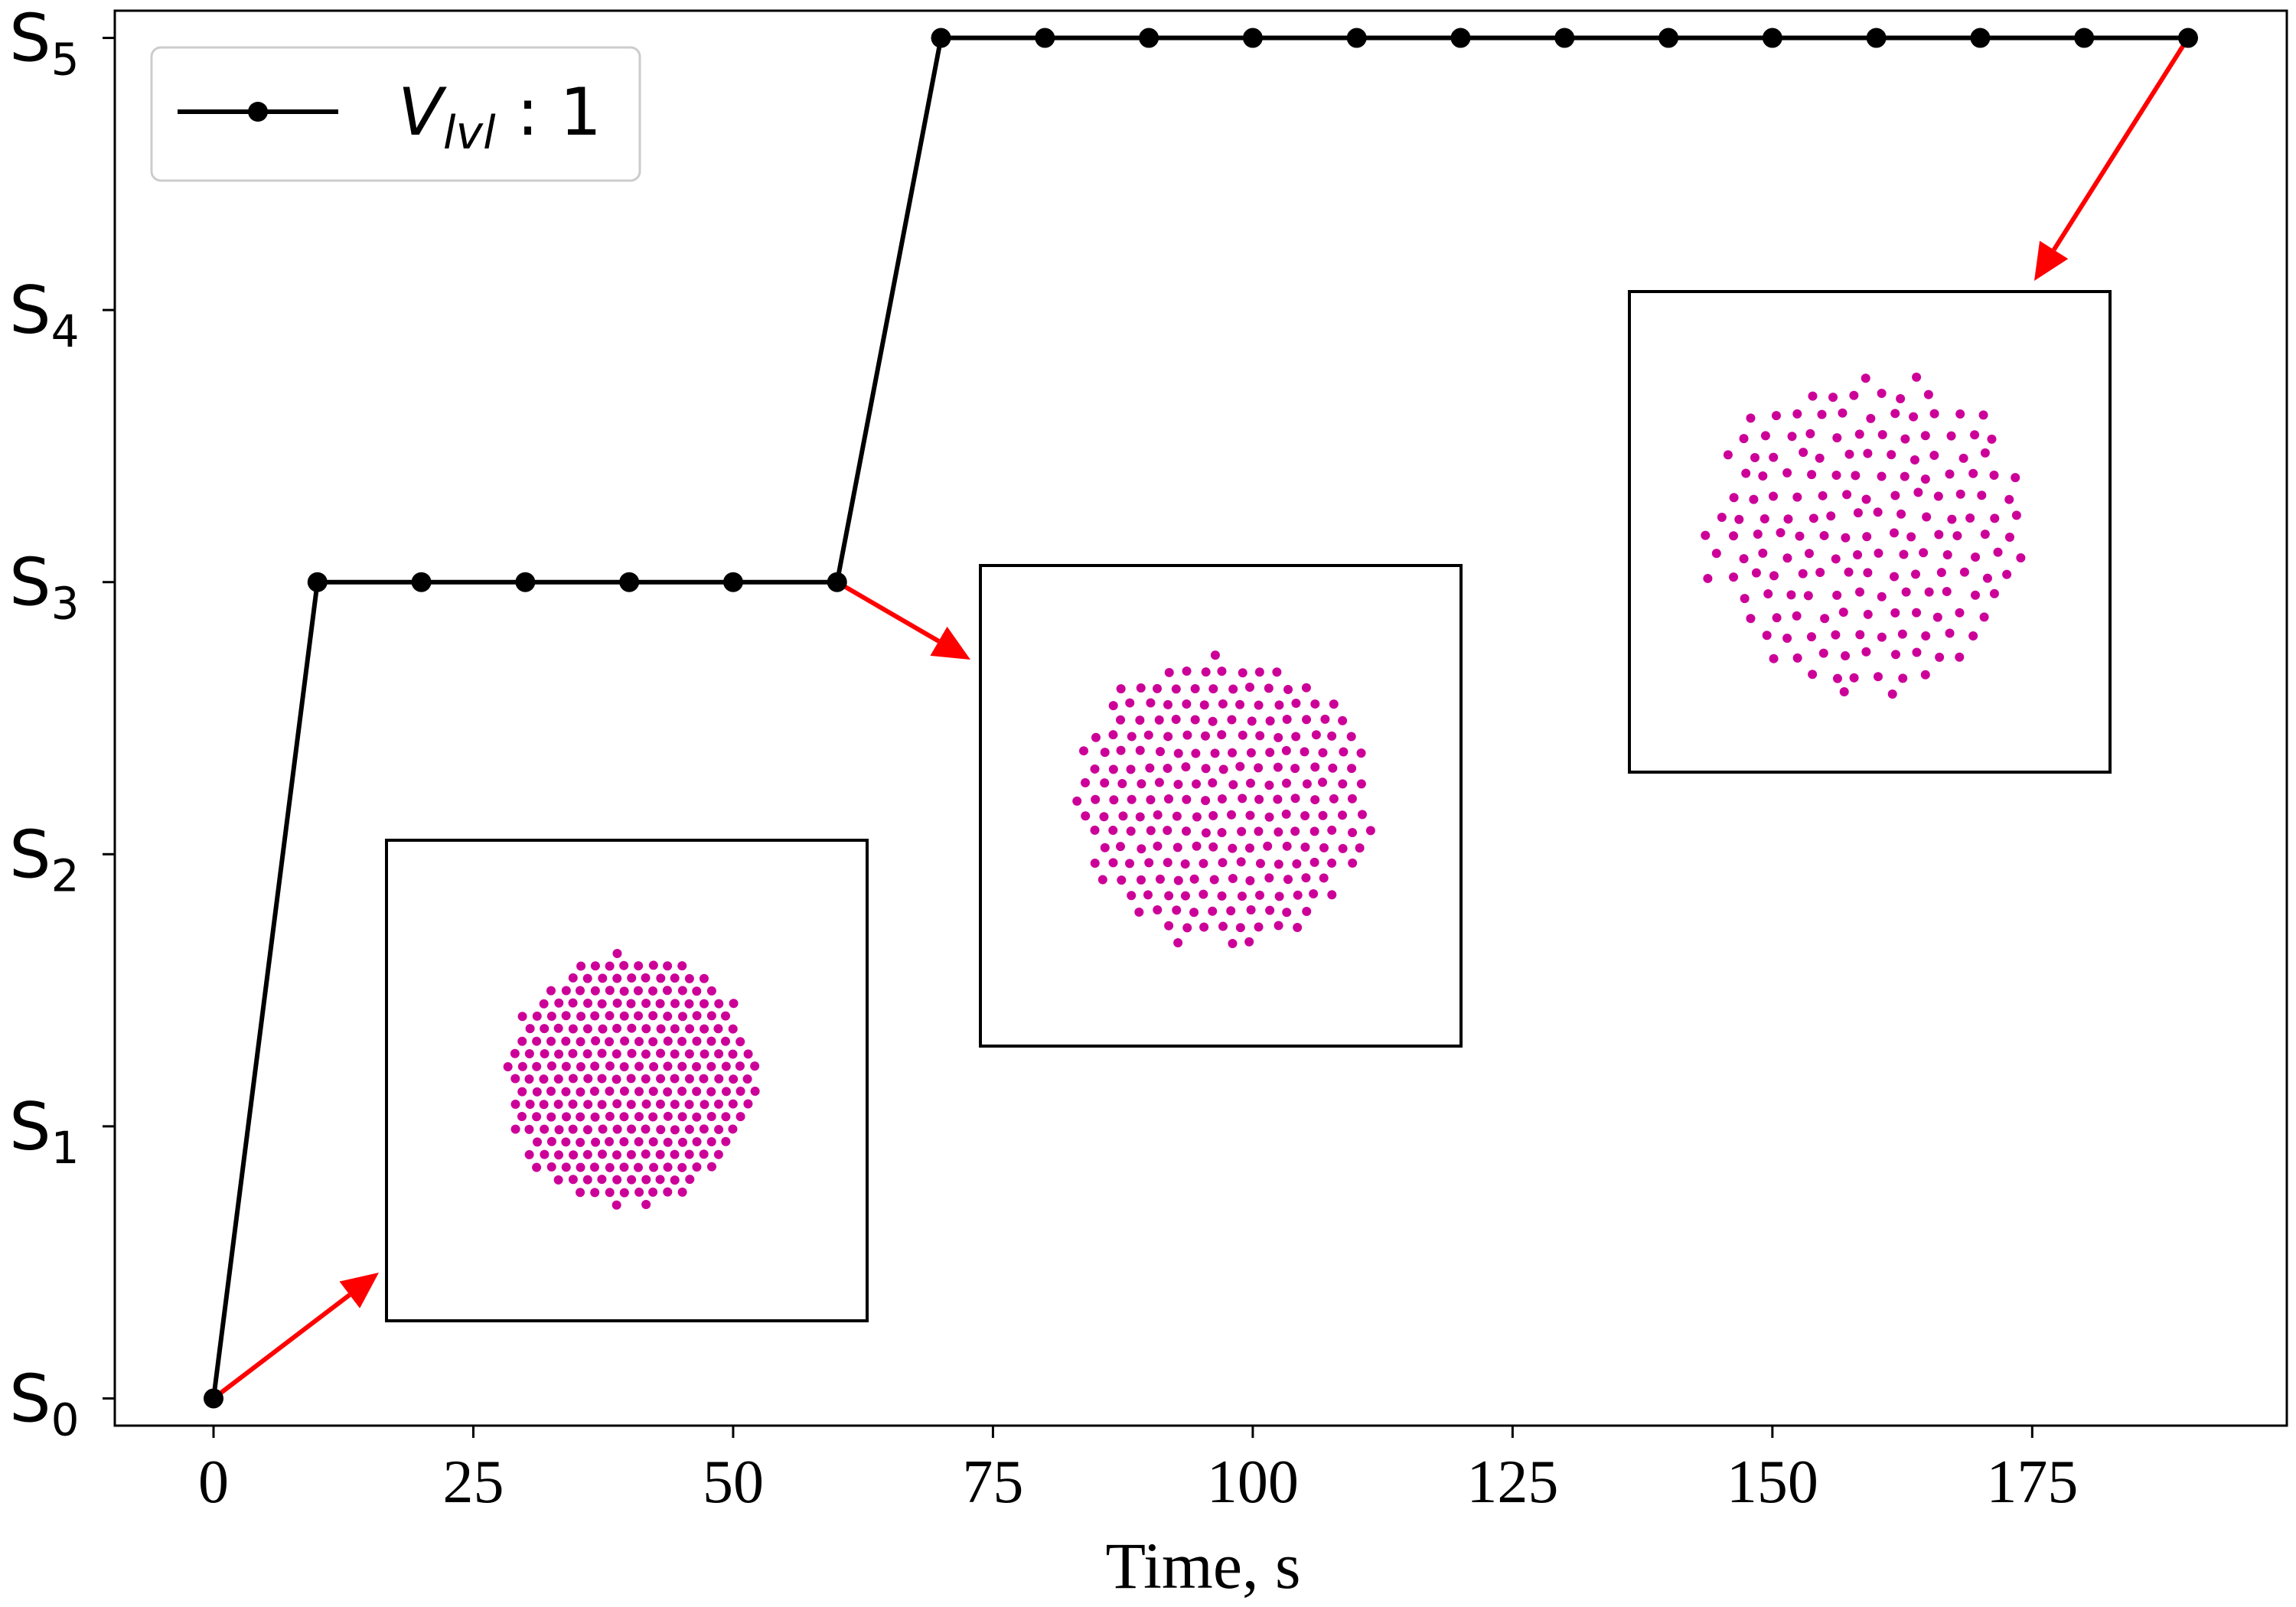  What do you see at coordinates (65, 875) in the screenshot?
I see `y-tick-sub: 2` at bounding box center [65, 875].